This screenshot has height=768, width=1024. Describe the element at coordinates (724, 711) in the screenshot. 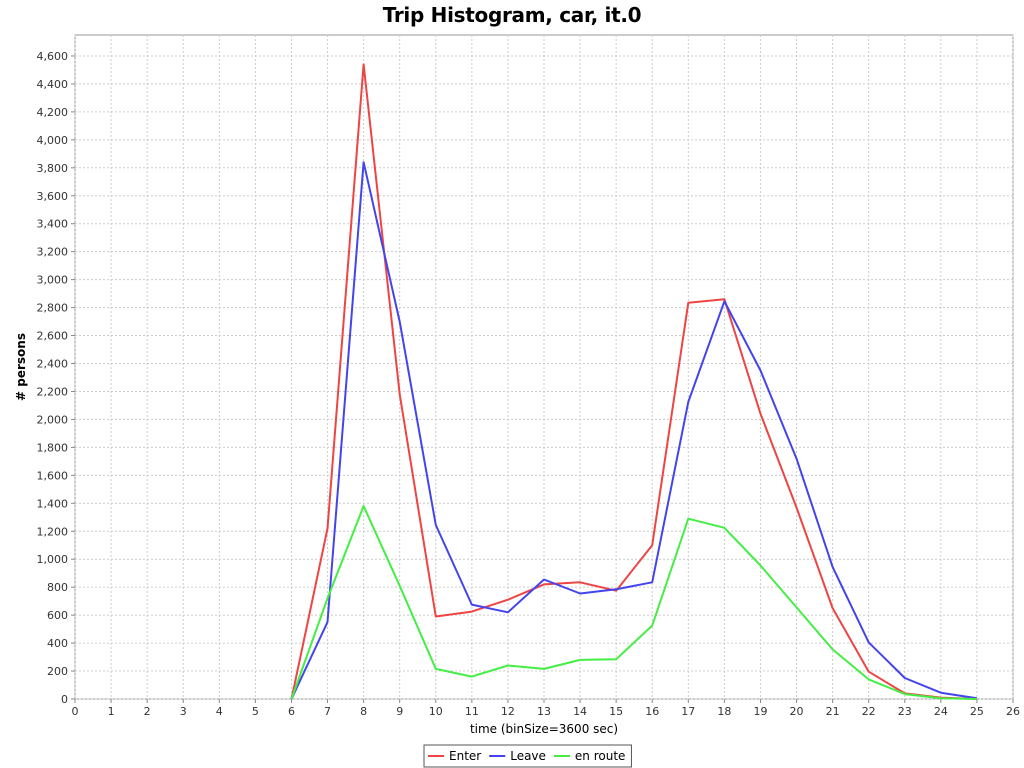

I see `x-tick-label: 18` at that location.